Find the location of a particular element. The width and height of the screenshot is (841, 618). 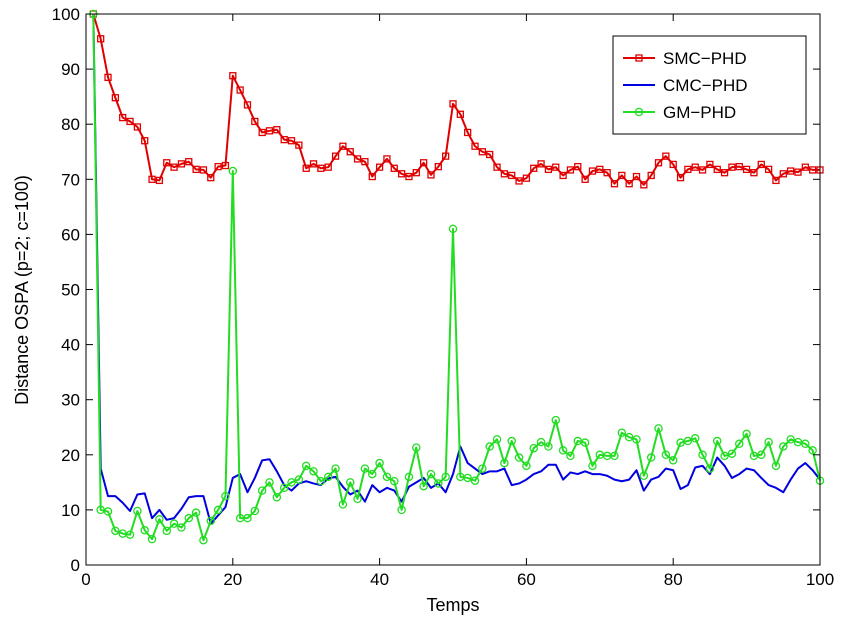

y-tick-label: 70 is located at coordinates (70, 179).